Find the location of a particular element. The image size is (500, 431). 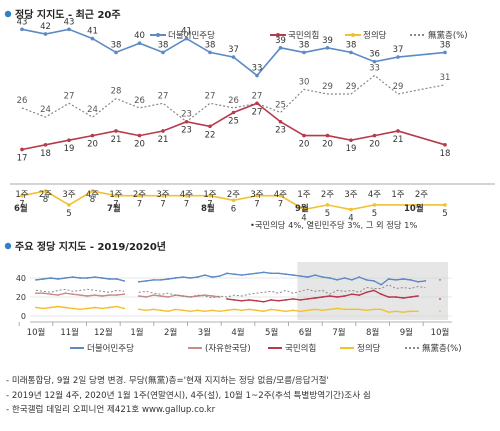

data-label: 24 is located at coordinates (92, 110).